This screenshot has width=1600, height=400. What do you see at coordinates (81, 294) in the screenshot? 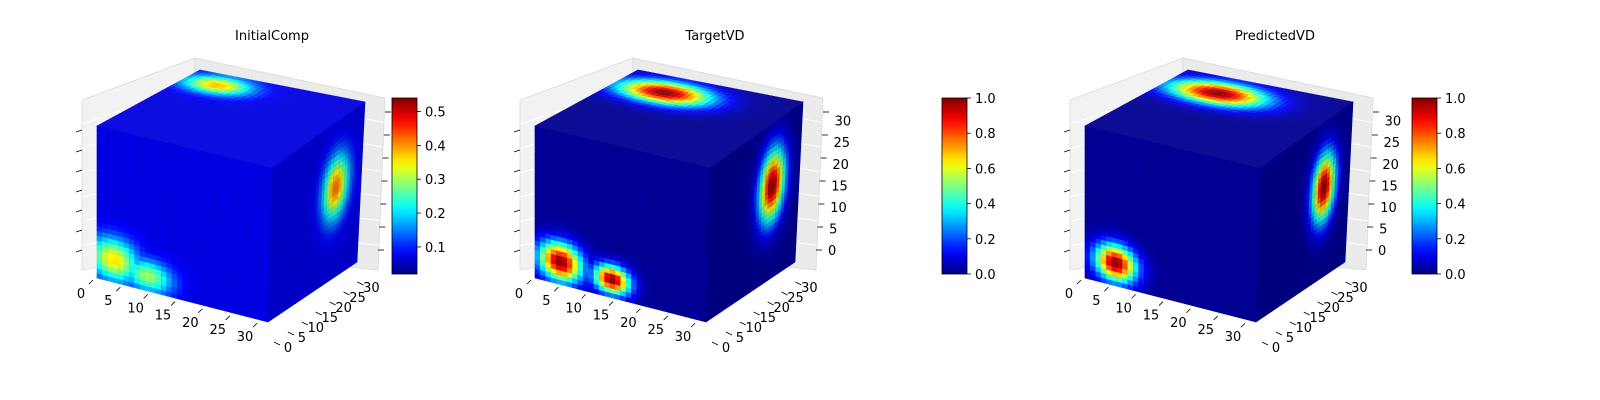
I see `x-tick-label: 0` at bounding box center [81, 294].